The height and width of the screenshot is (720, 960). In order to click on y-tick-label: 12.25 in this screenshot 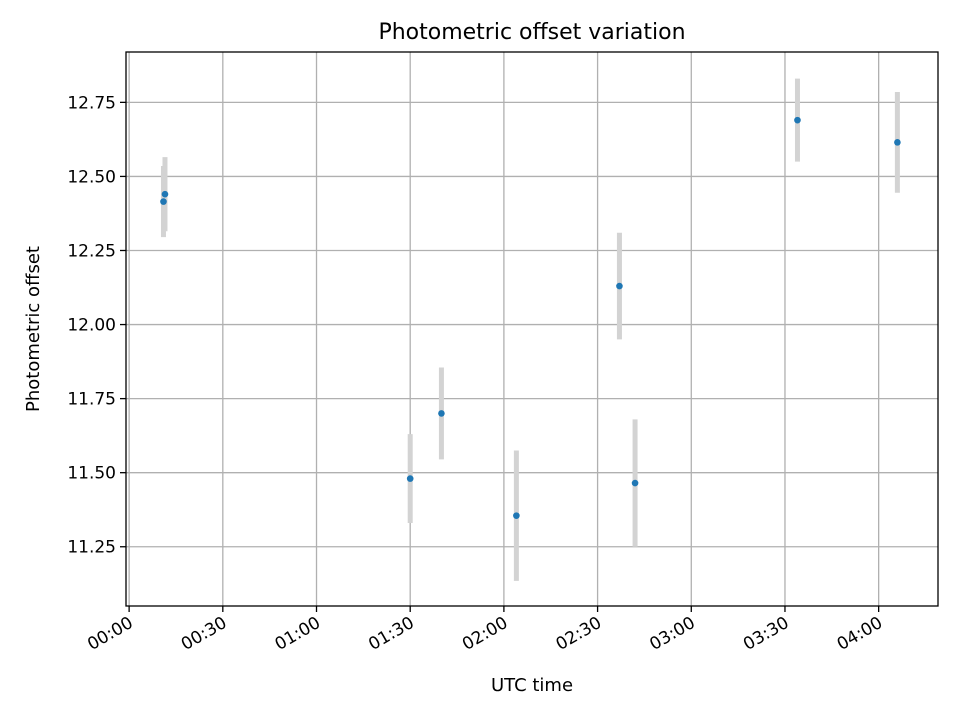, I will do `click(91, 251)`.